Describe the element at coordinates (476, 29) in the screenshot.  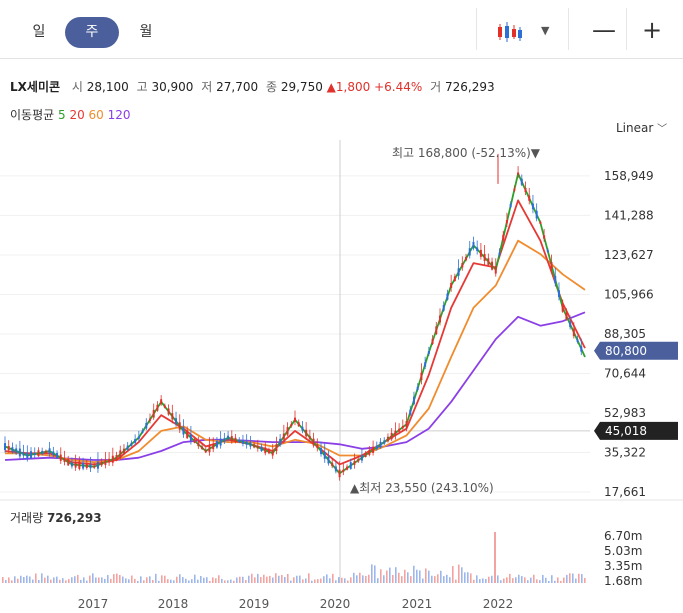
I see `divider` at that location.